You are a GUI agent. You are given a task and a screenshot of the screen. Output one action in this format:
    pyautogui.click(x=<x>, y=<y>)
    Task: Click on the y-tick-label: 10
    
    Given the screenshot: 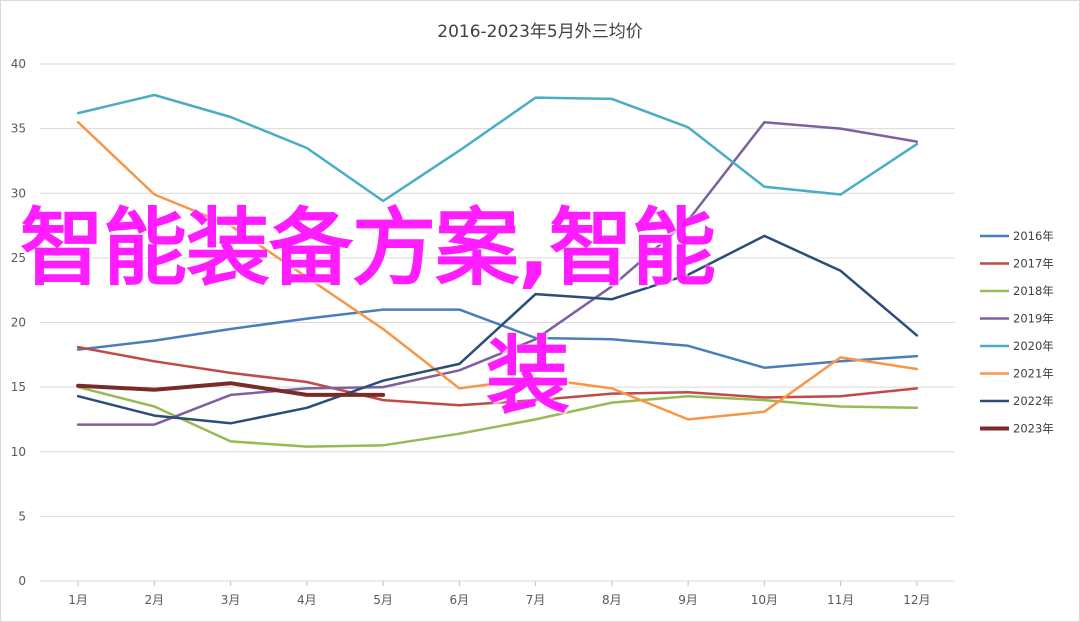 What is the action you would take?
    pyautogui.click(x=18, y=452)
    